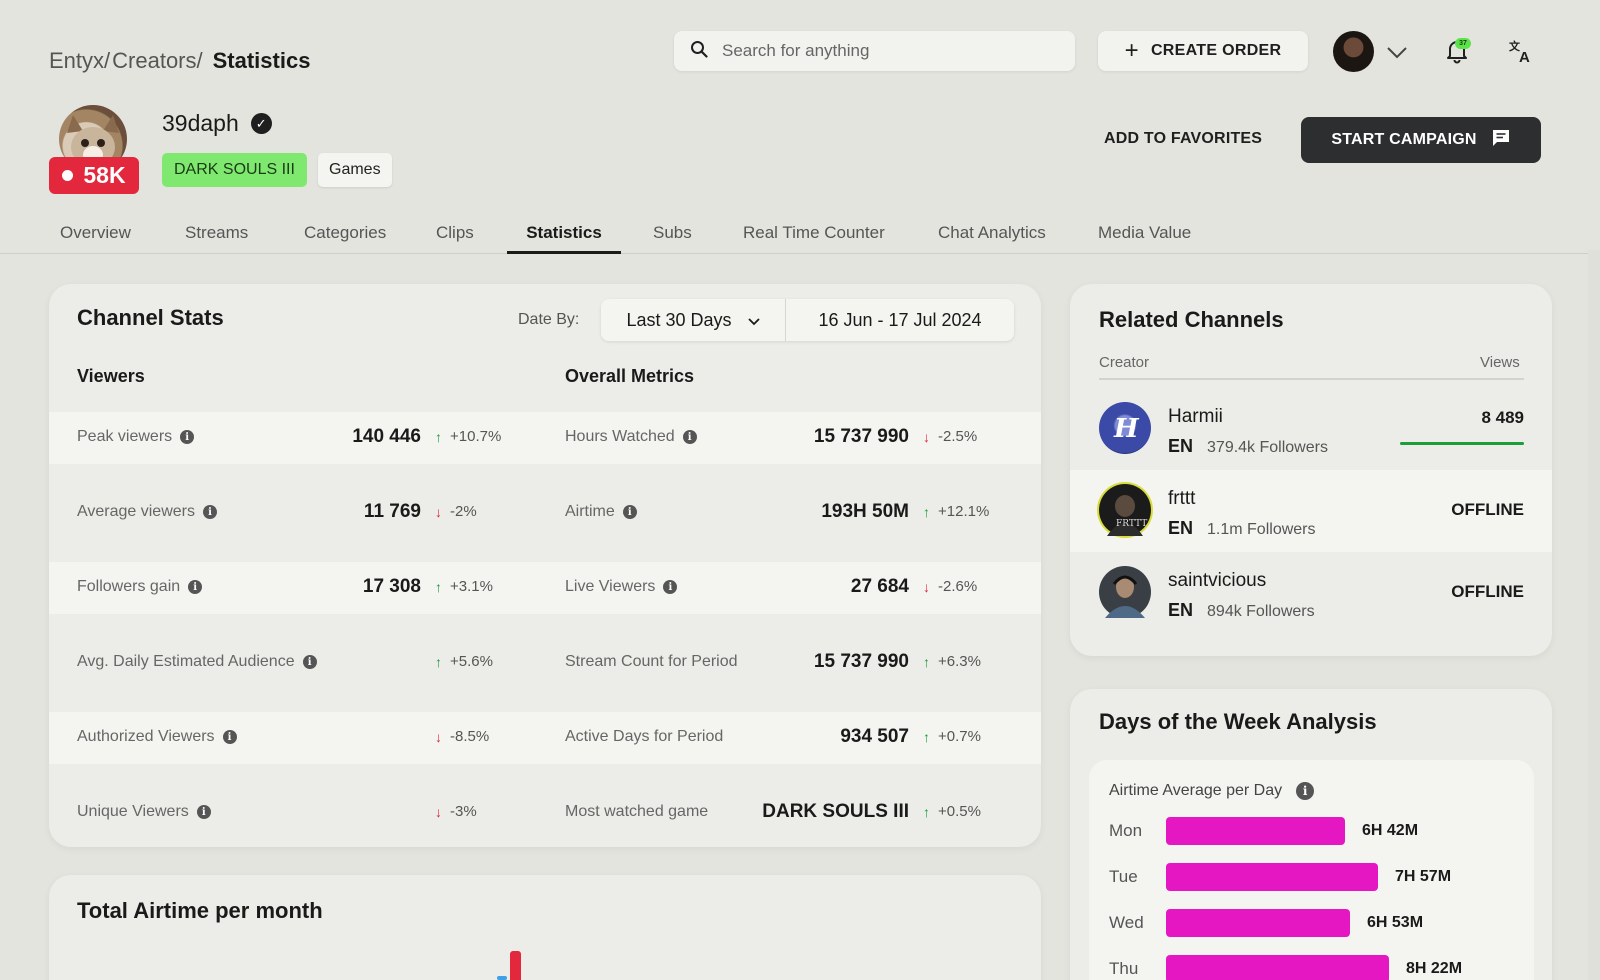  I want to click on translate-icon: 文 A, so click(1521, 53).